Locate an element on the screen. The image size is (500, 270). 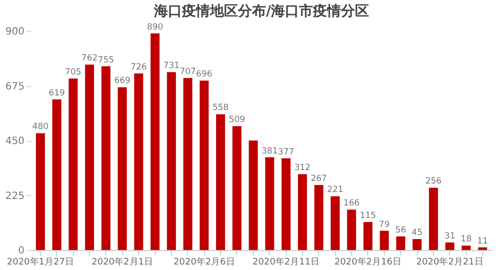
chart-title: 海口疫情地区分布/海口市疫情分区 is located at coordinates (261, 11).